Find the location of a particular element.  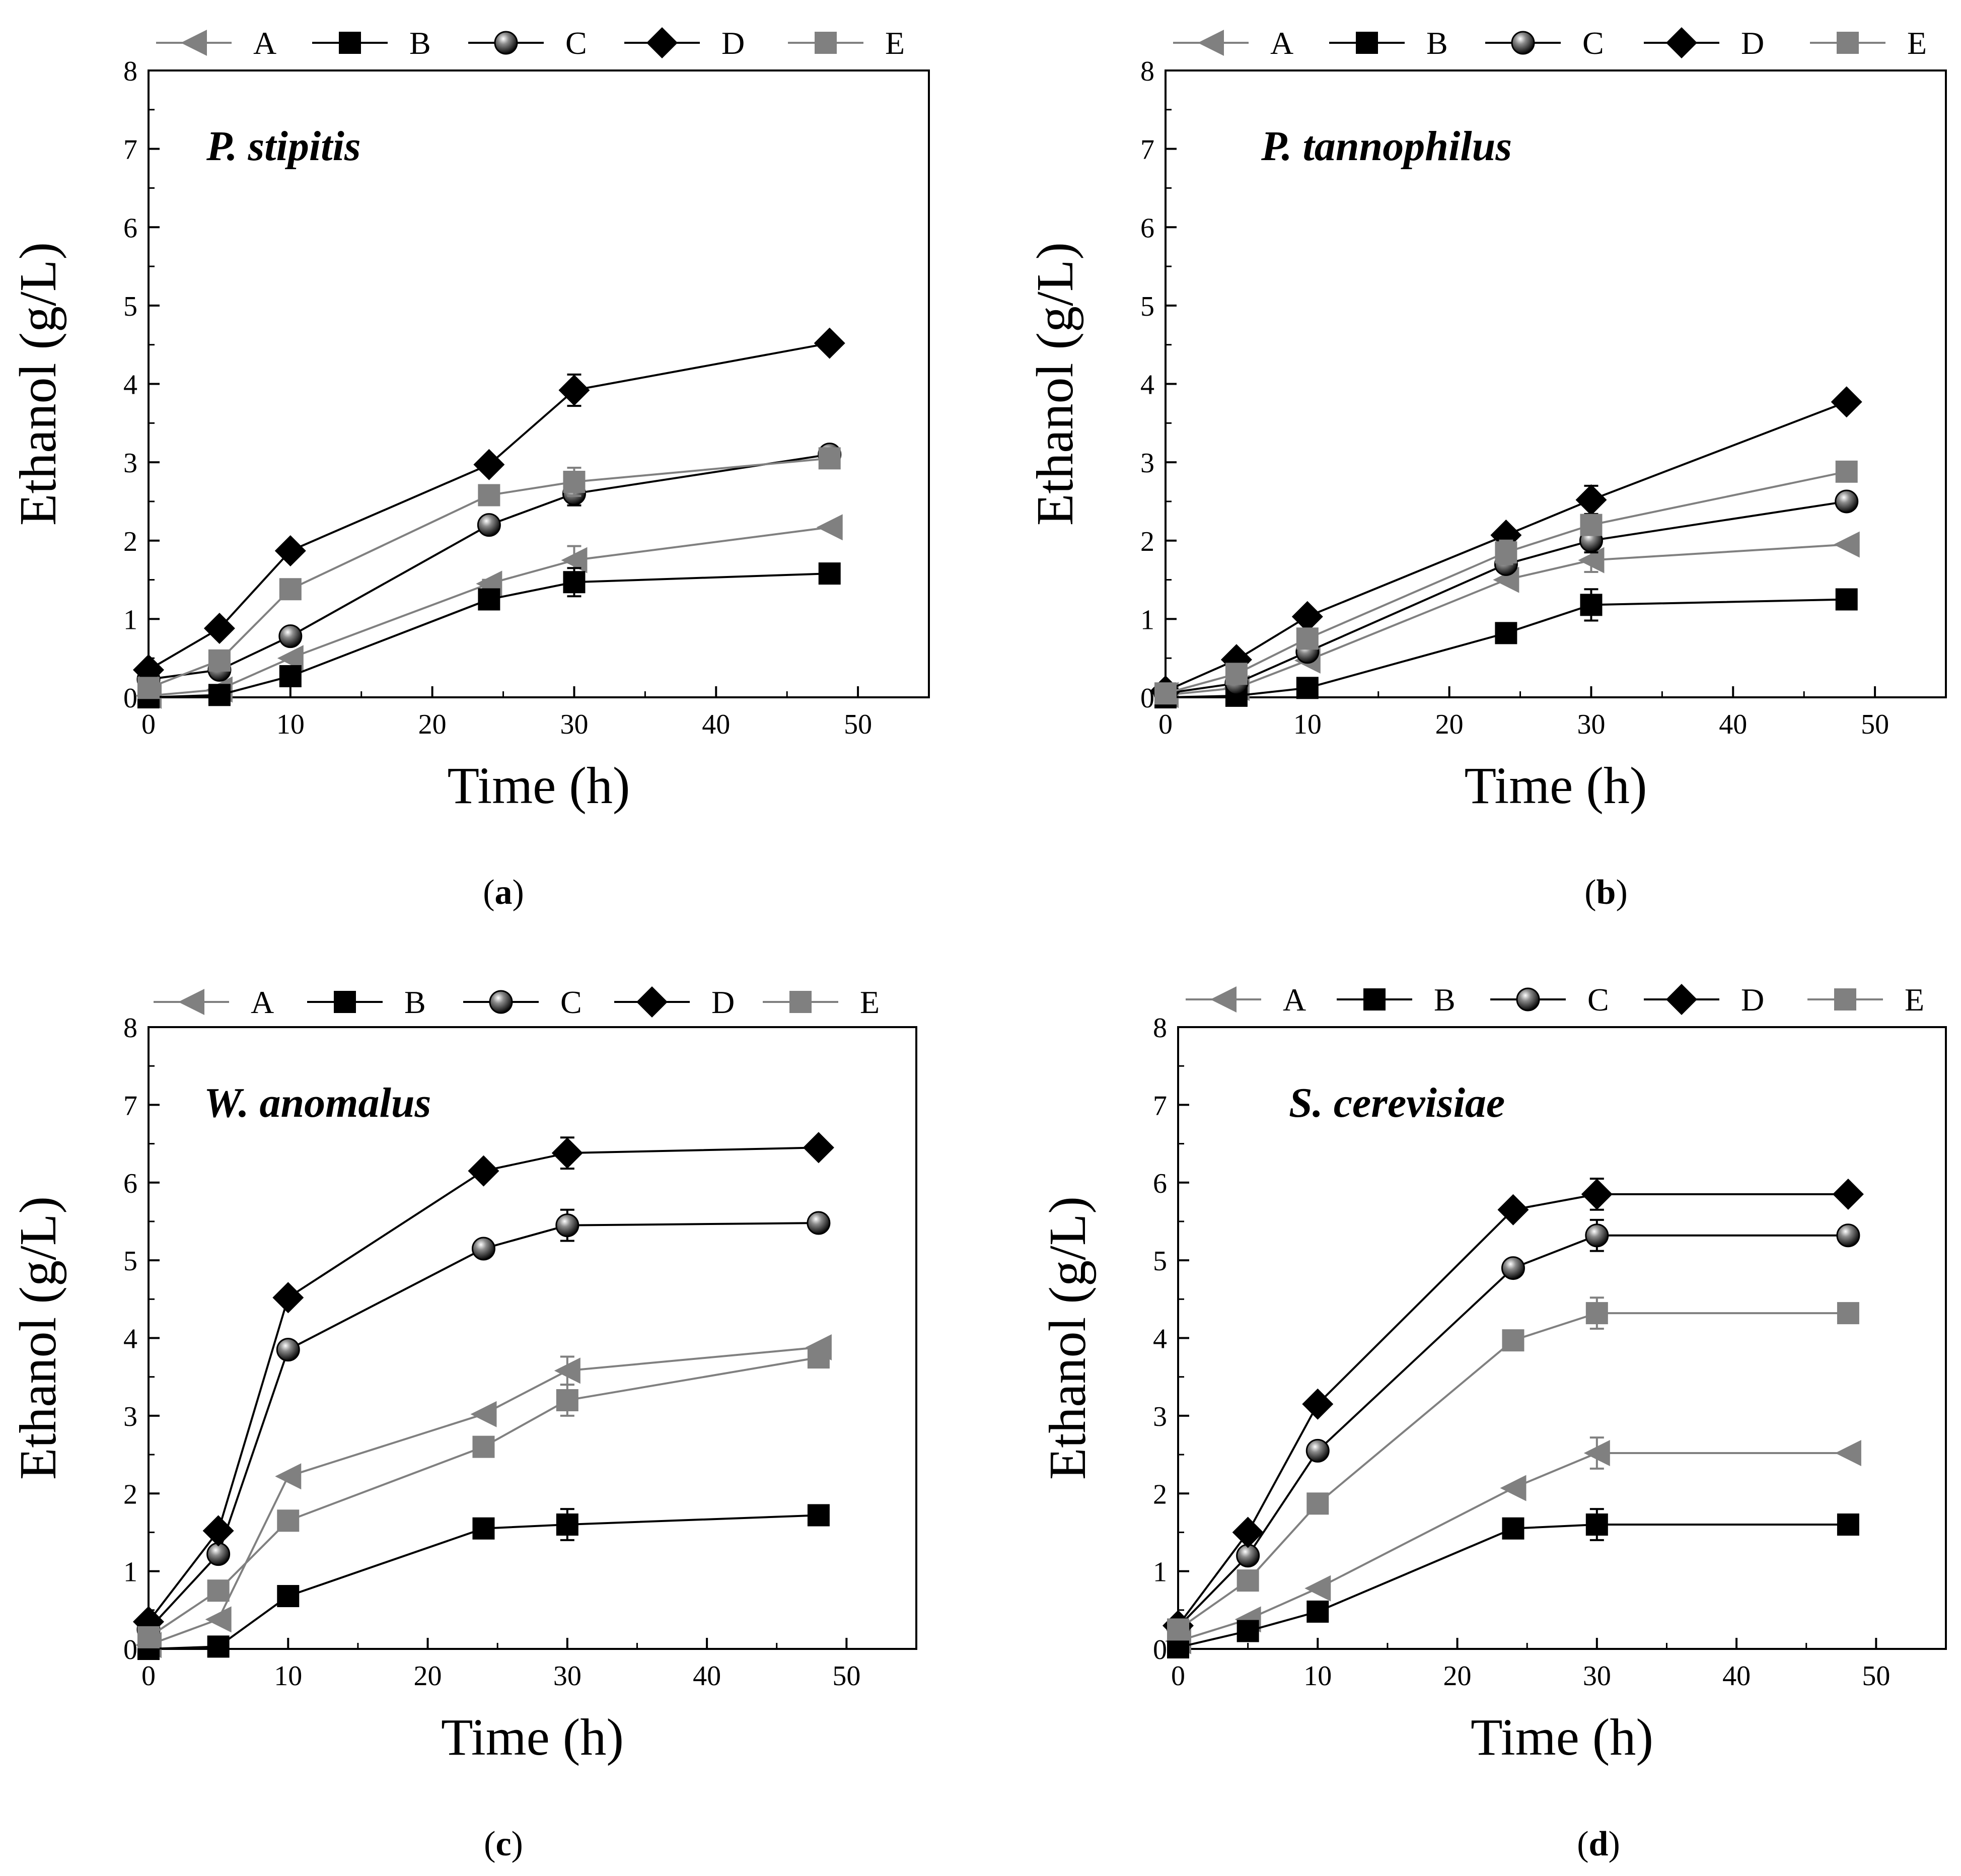

panel-label-letter: a is located at coordinates (504, 892).